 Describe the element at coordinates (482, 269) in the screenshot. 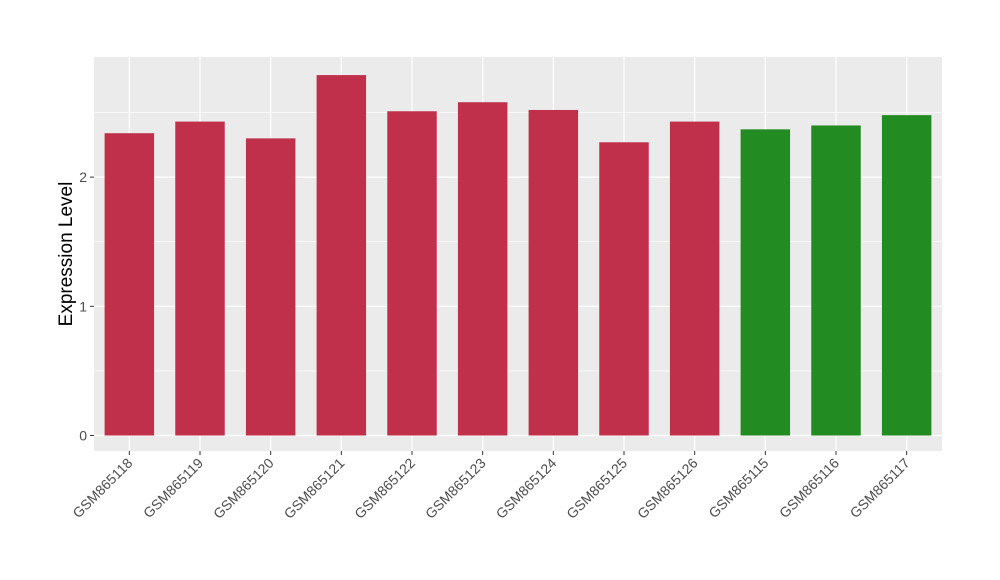

I see `bar-GSM865123` at that location.